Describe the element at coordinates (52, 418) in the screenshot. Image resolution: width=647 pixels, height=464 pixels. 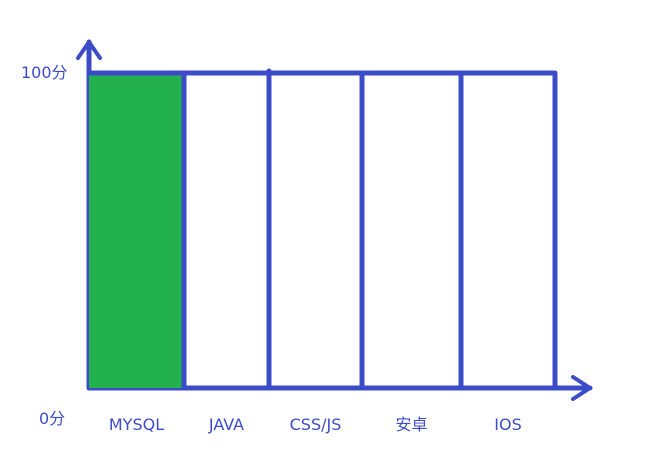
I see `y-tick-label-min: 0分` at that location.